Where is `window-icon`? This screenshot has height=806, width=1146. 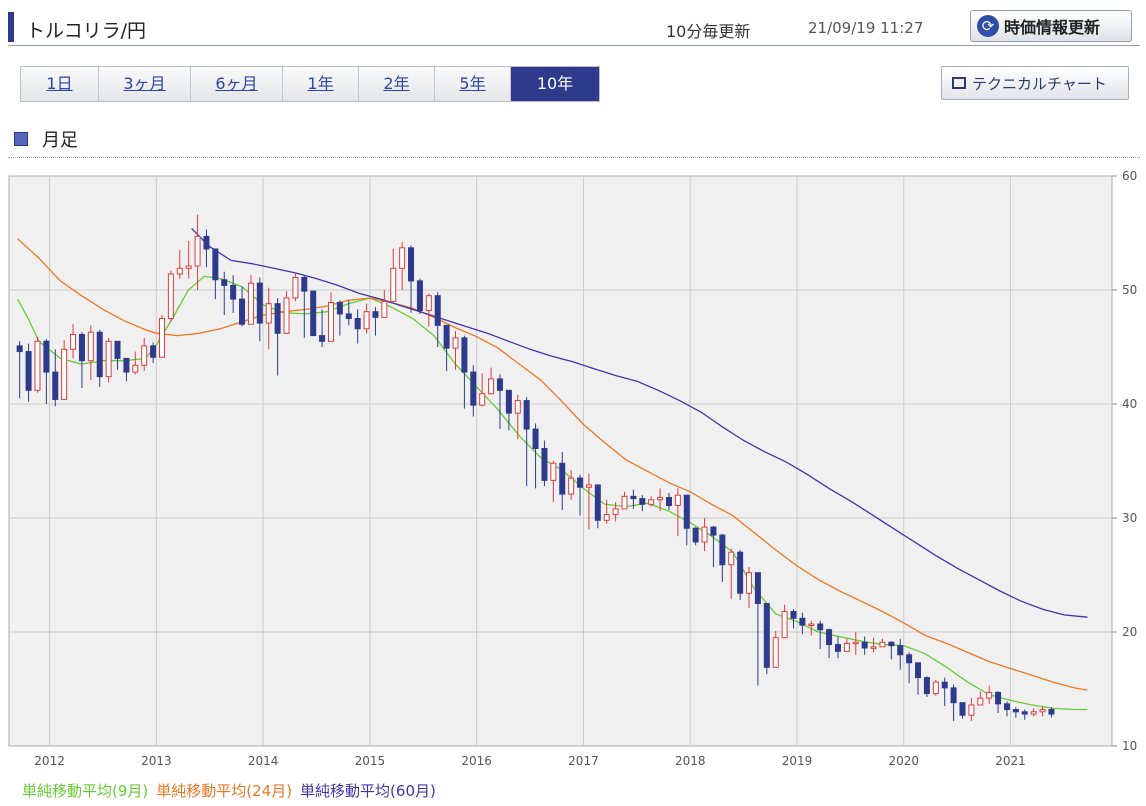
window-icon is located at coordinates (959, 83).